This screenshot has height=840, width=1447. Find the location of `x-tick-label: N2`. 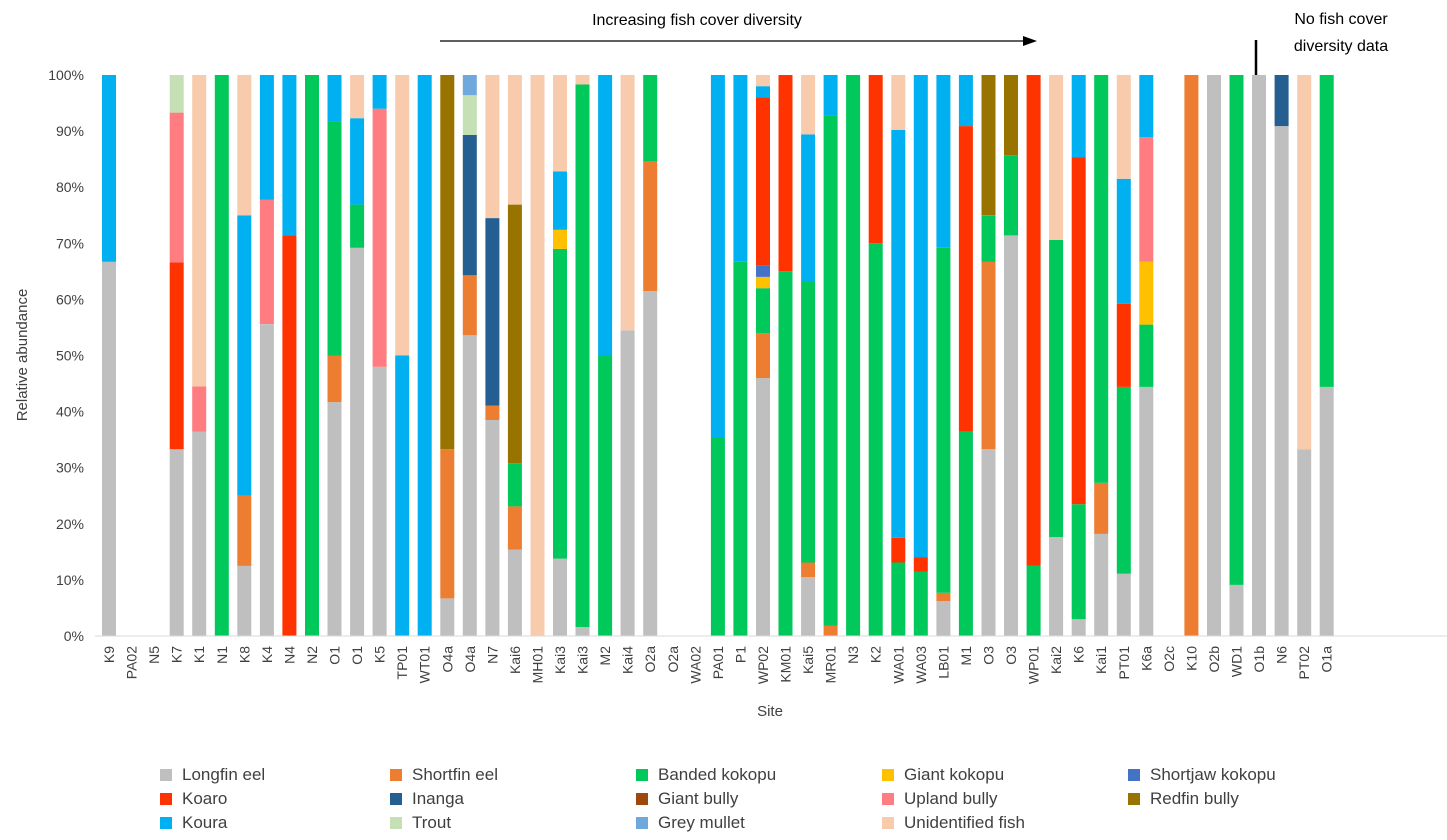

x-tick-label: N2 is located at coordinates (312, 655).